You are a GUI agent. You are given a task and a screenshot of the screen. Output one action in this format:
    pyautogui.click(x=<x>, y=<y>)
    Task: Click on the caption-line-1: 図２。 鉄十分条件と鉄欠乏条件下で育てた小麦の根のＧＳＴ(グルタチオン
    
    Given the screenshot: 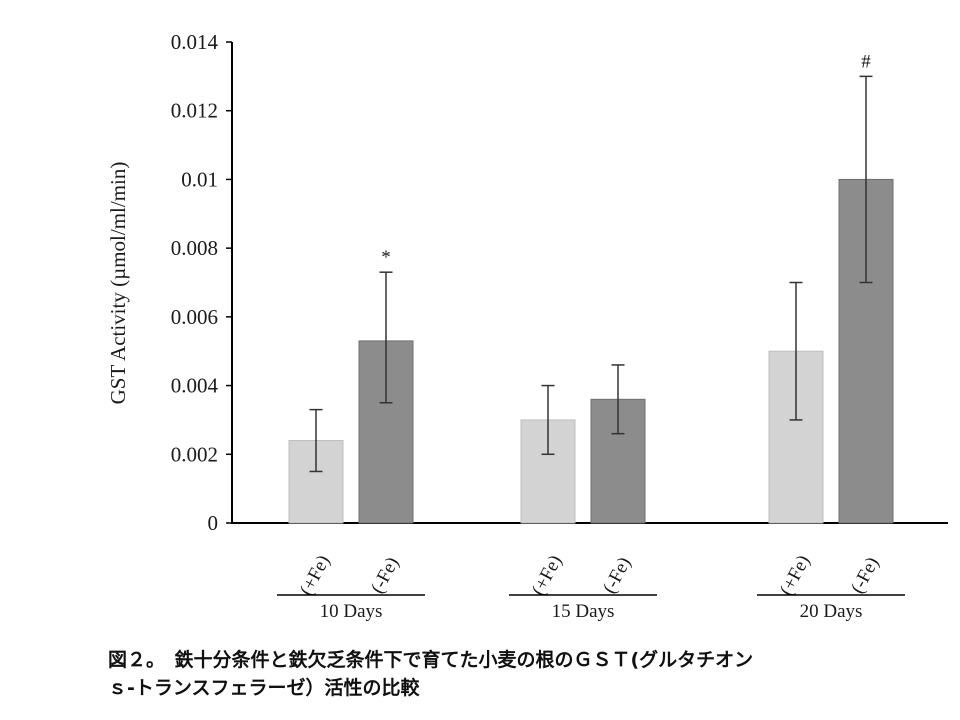 What is the action you would take?
    pyautogui.click(x=431, y=660)
    